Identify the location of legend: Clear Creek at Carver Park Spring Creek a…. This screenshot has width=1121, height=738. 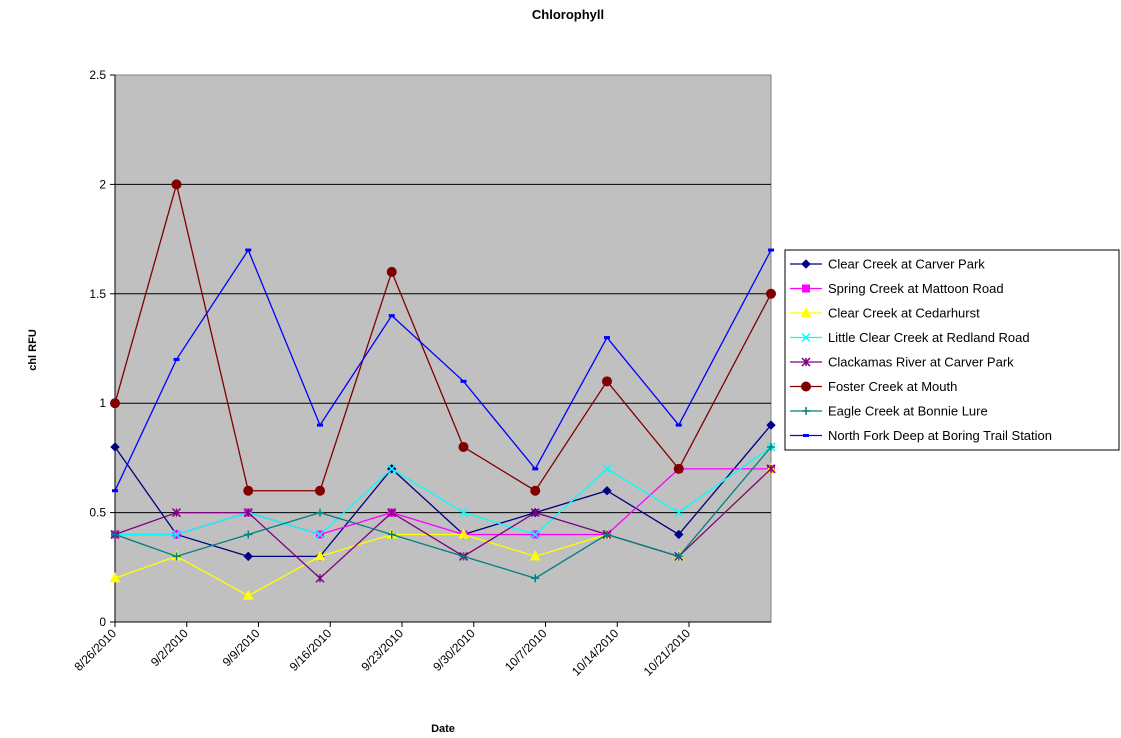
(952, 350).